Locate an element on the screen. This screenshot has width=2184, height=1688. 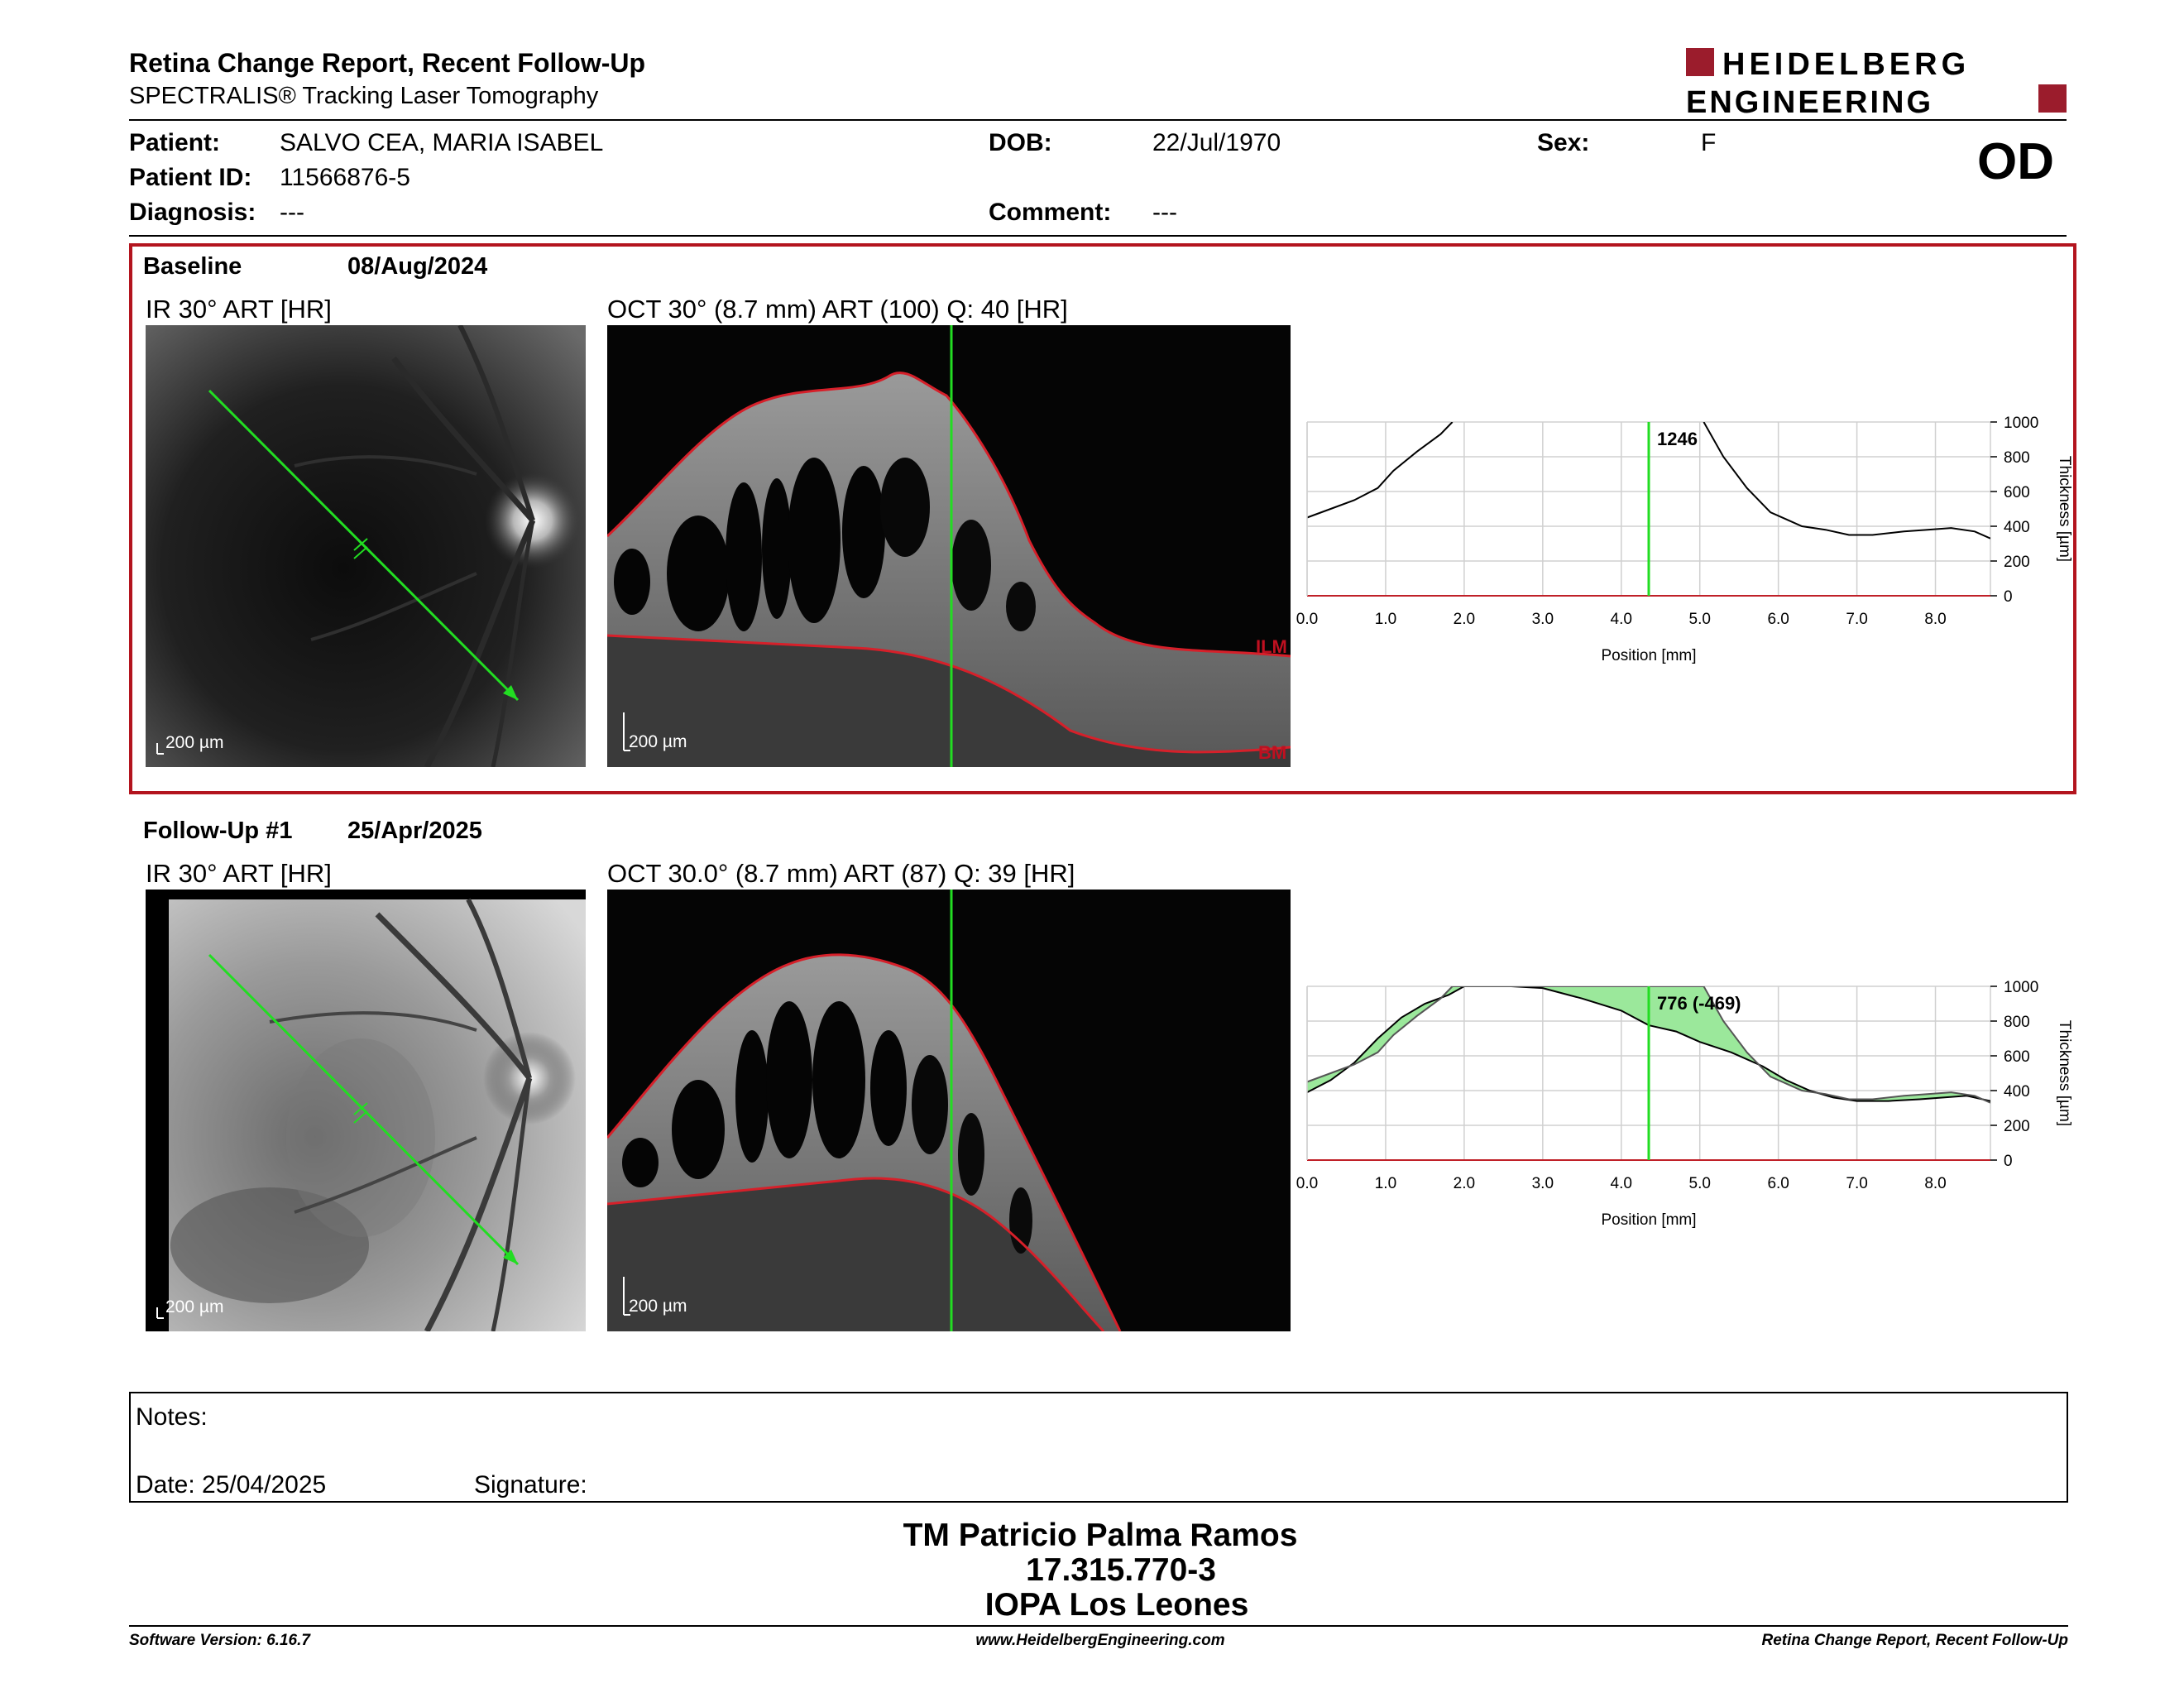
patient-id-label: Patient ID: is located at coordinates (190, 177).